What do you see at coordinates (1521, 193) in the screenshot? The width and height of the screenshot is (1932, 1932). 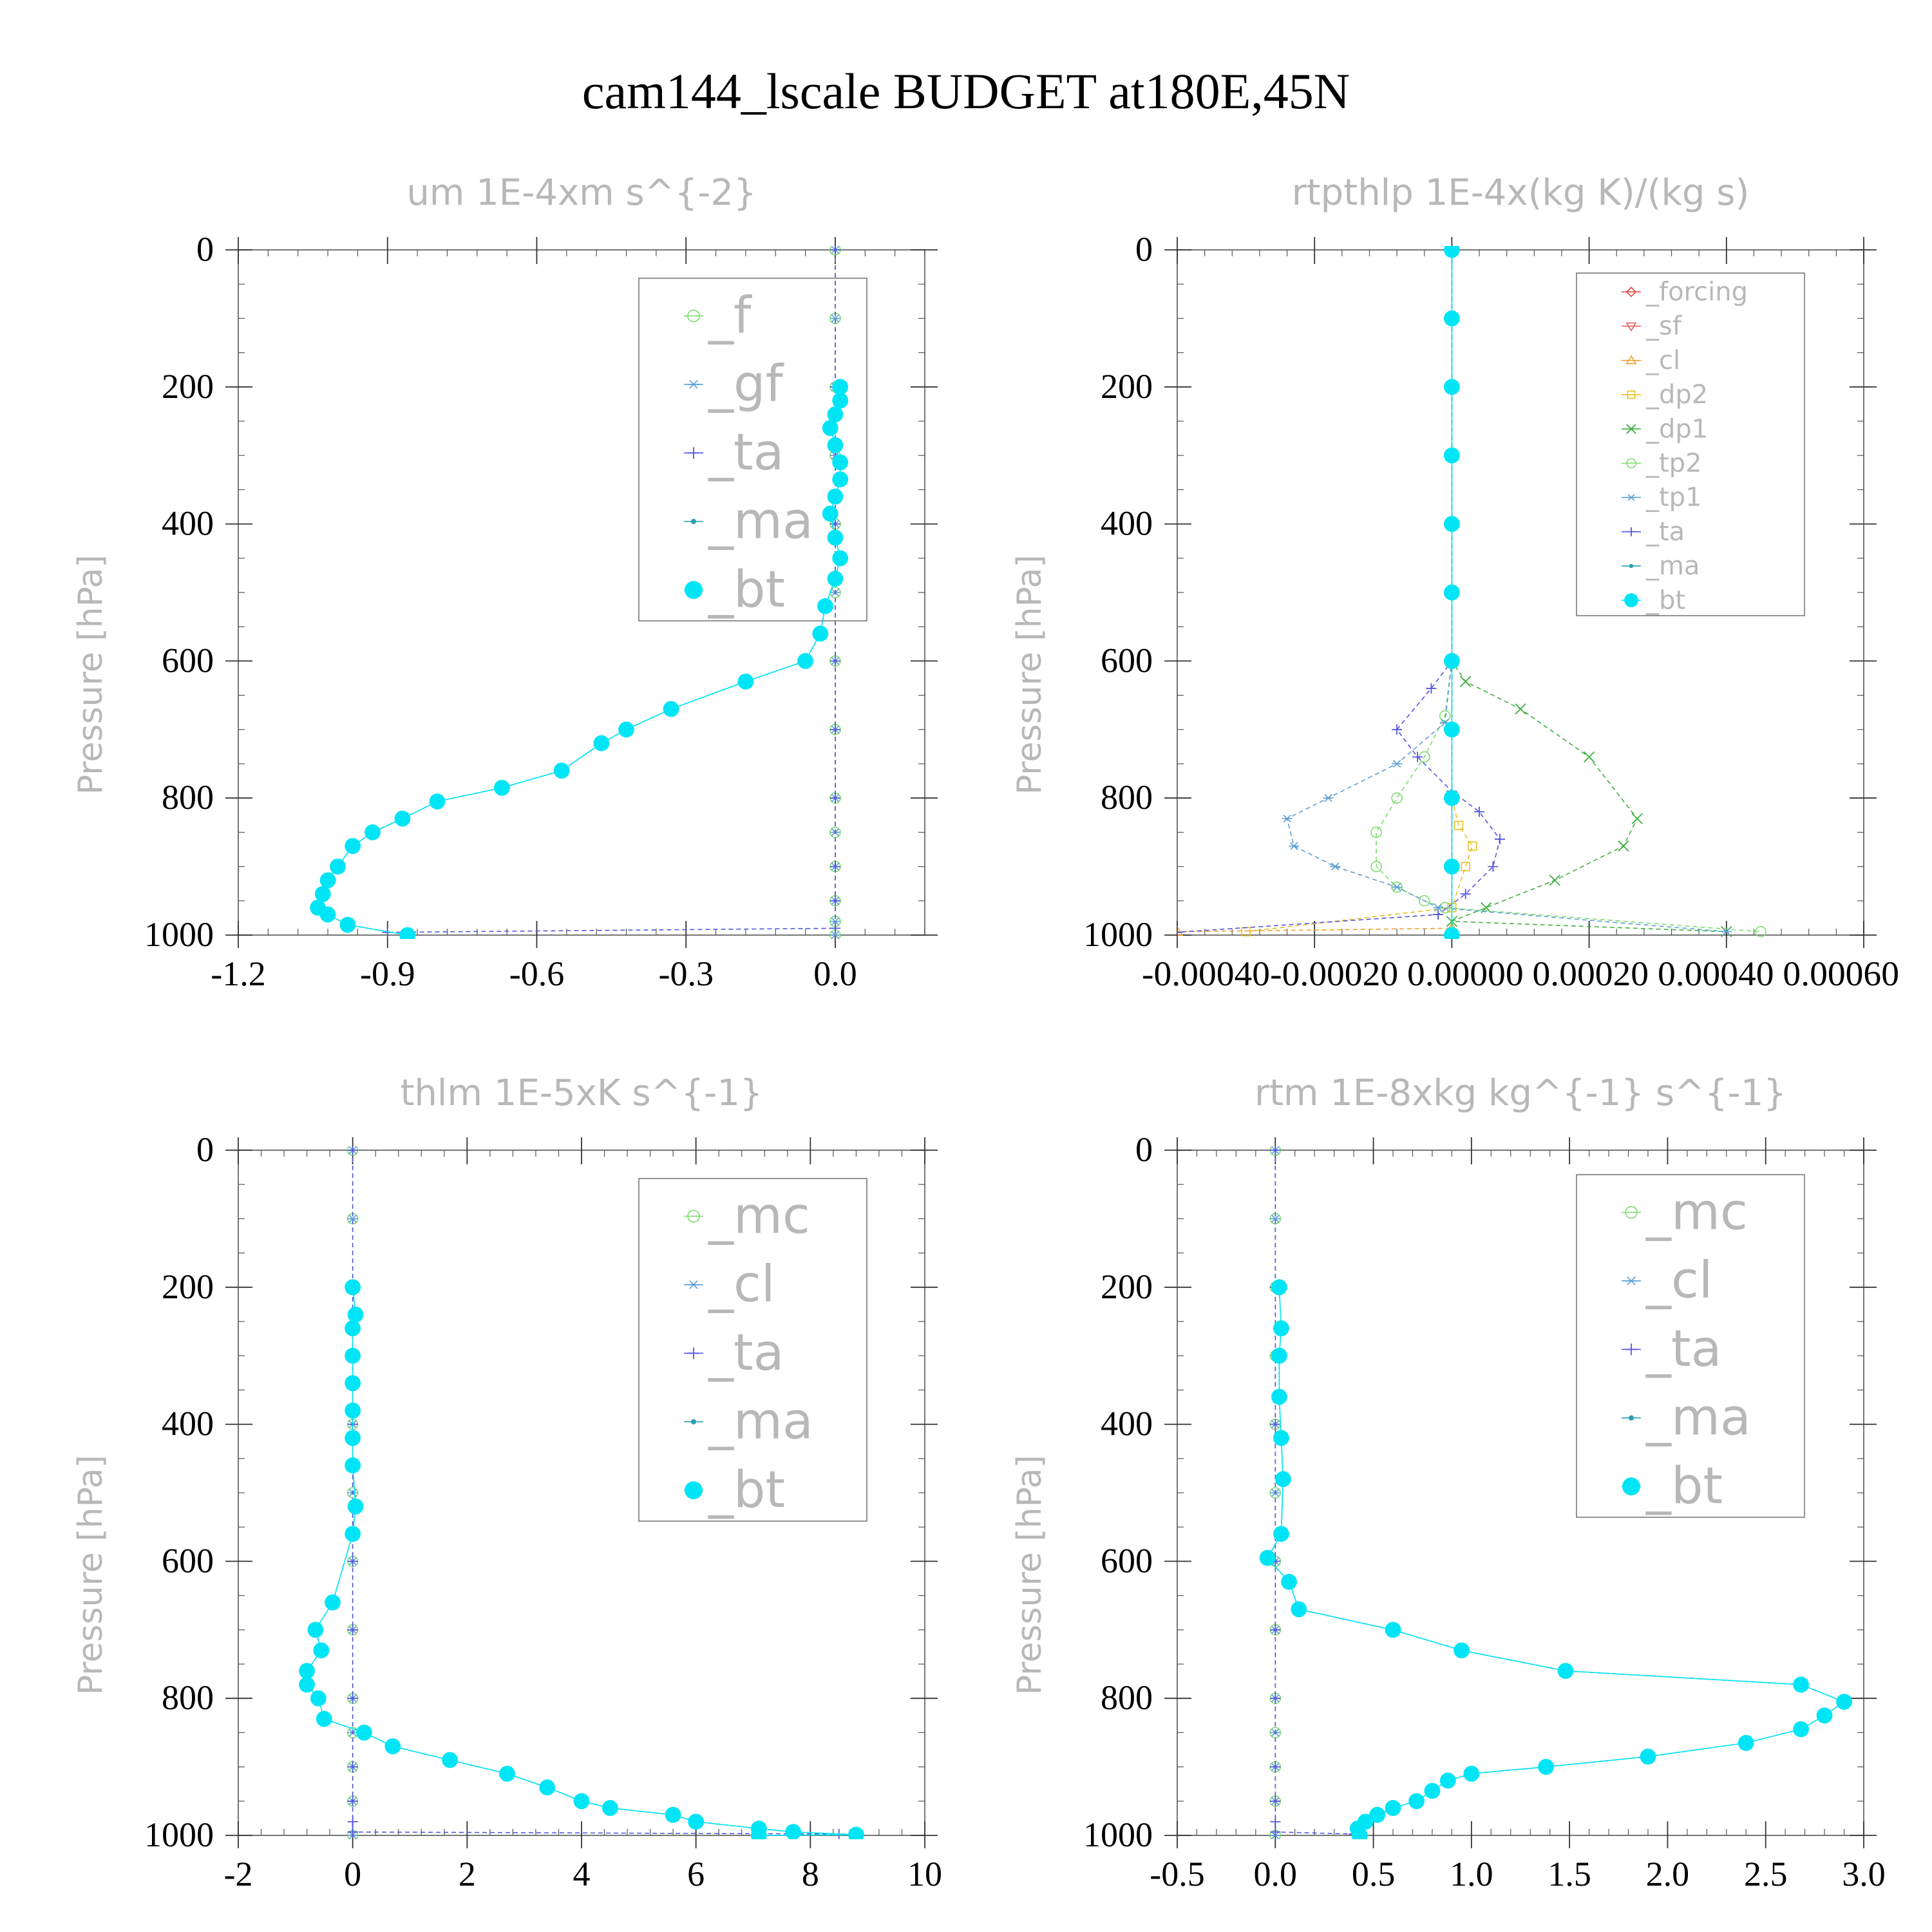 I see `panel-title: rtpthlp 1E-4x(kg K)/(kg s)` at bounding box center [1521, 193].